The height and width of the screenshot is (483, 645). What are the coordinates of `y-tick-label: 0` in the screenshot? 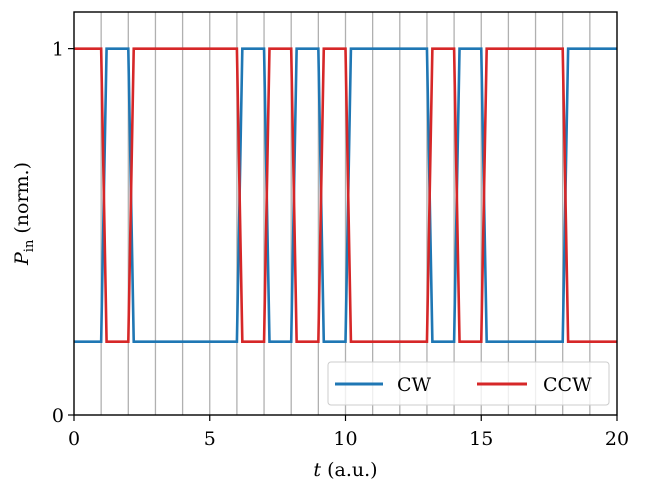 It's located at (58, 416).